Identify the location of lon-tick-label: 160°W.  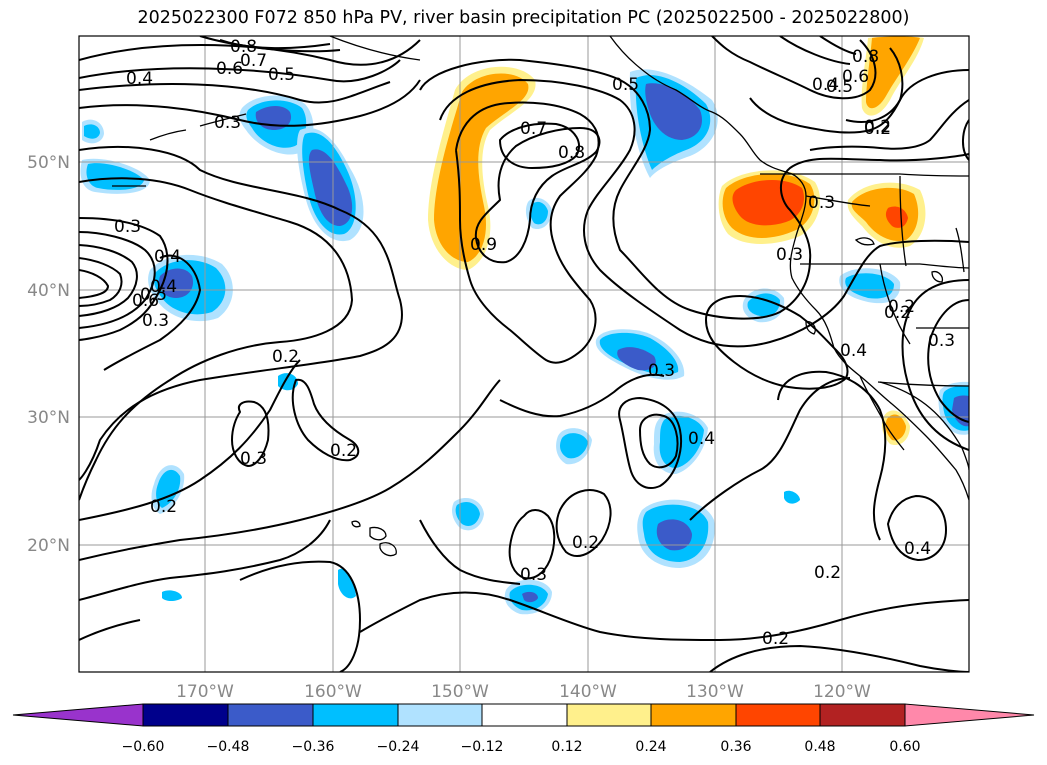
(333, 692).